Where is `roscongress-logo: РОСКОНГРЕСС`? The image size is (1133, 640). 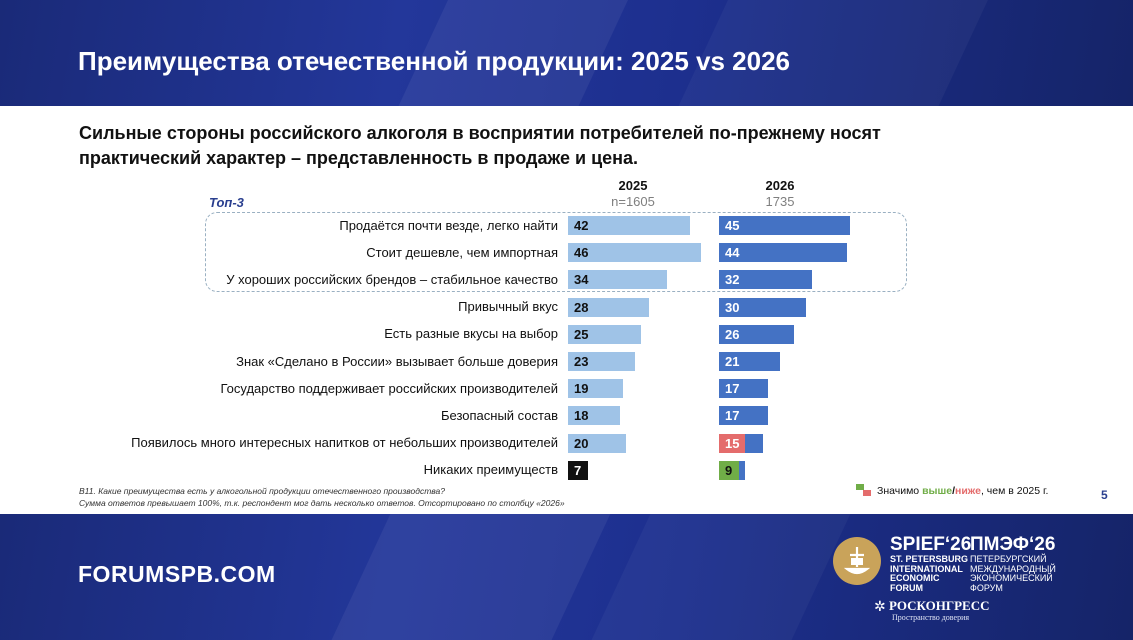 roscongress-logo: РОСКОНГРЕСС is located at coordinates (939, 605).